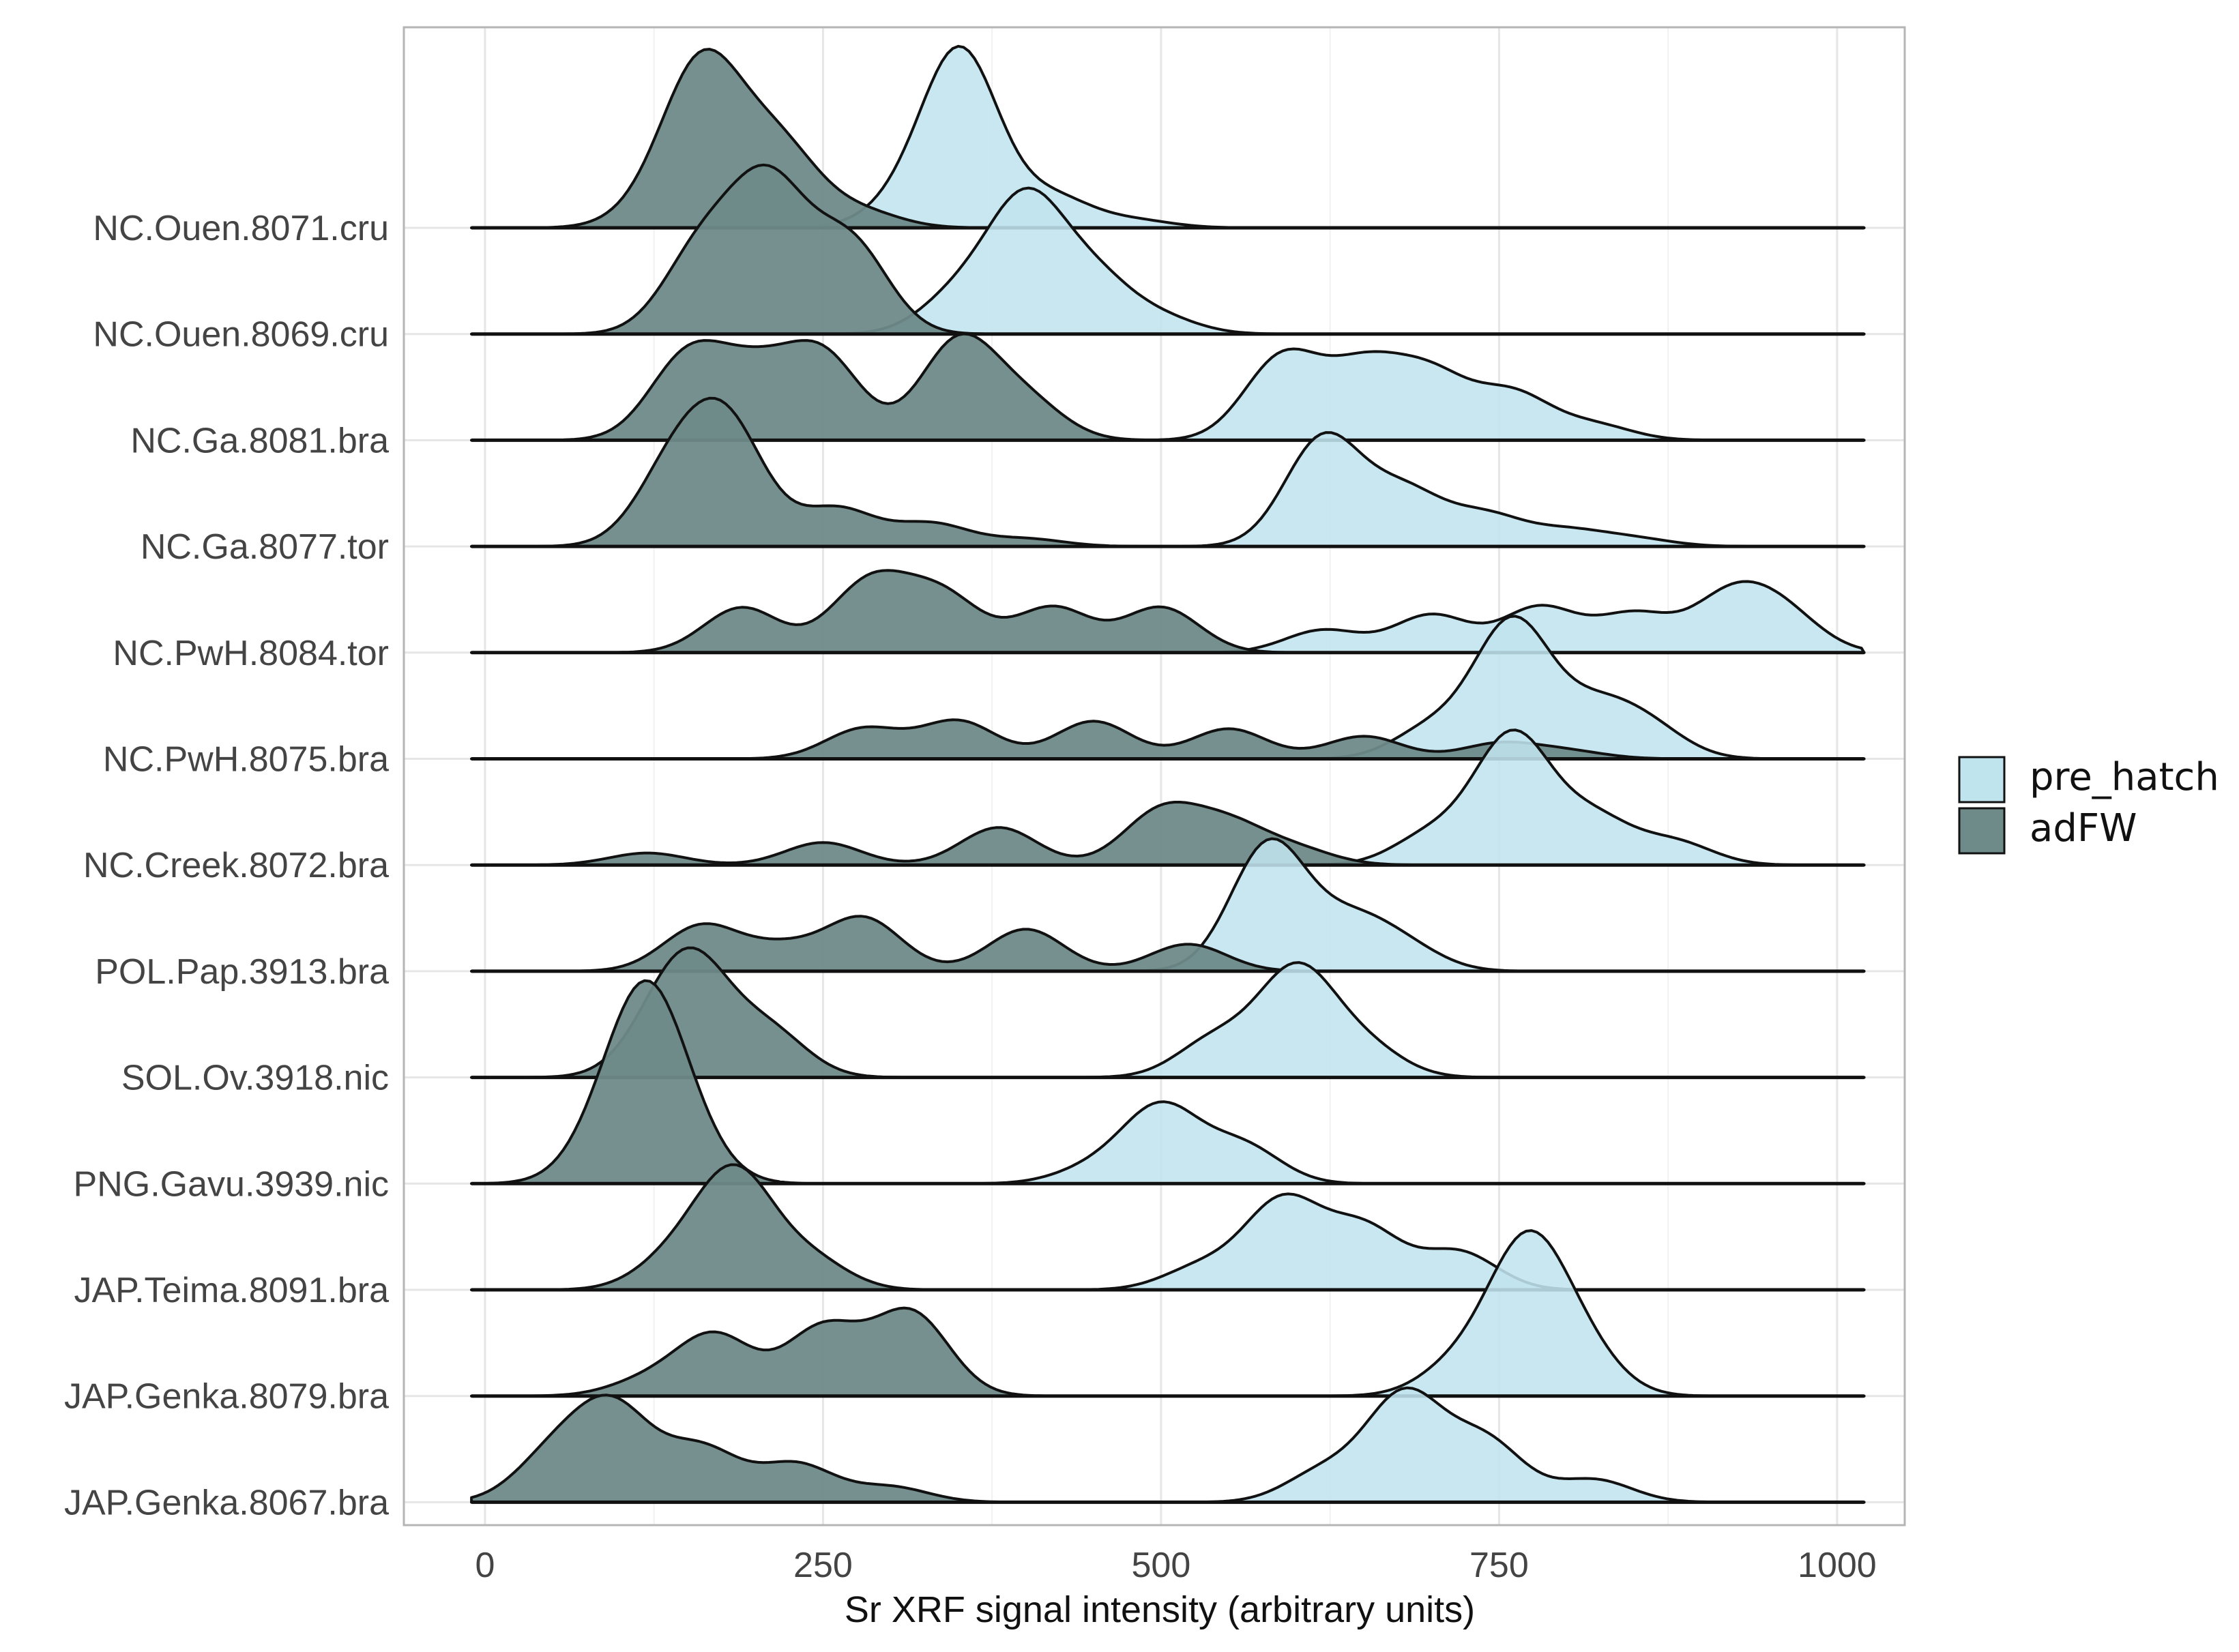 The height and width of the screenshot is (1652, 2239). What do you see at coordinates (251, 653) in the screenshot?
I see `y-tick-label: NC.PwH.8084.tor` at bounding box center [251, 653].